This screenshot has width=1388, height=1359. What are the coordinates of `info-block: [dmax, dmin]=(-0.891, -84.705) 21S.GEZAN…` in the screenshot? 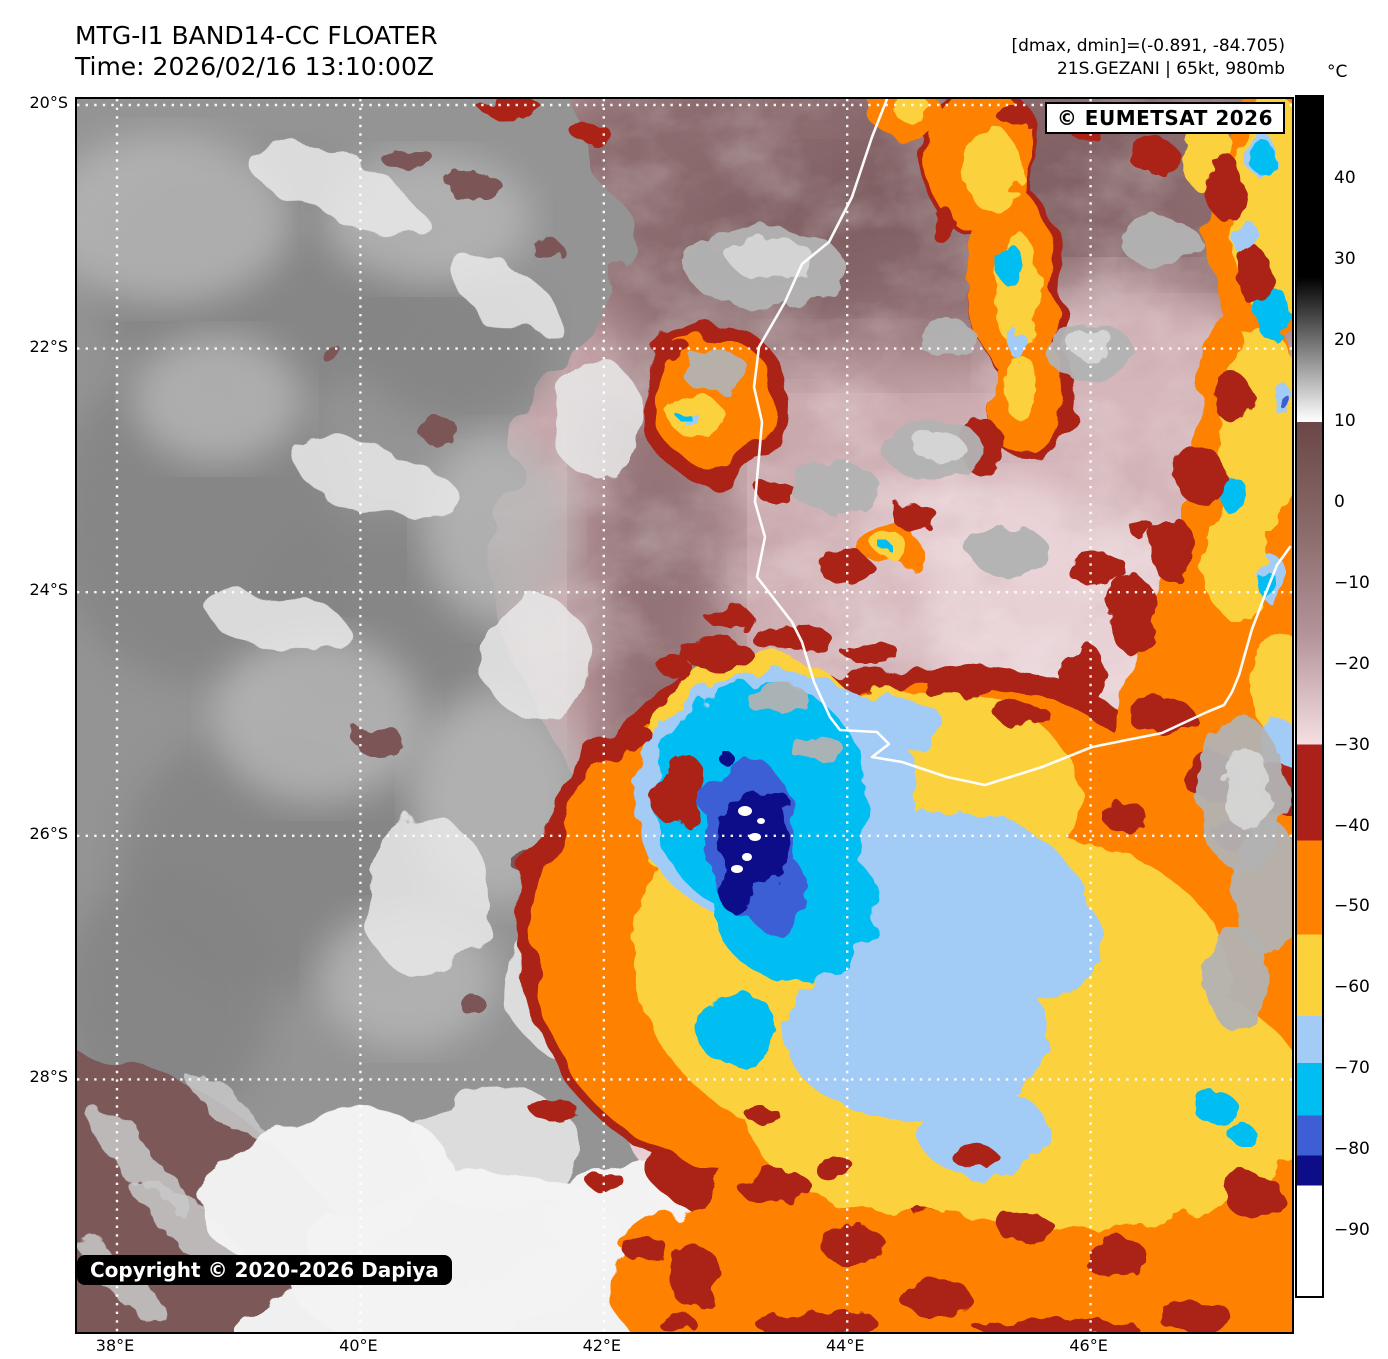 It's located at (1149, 58).